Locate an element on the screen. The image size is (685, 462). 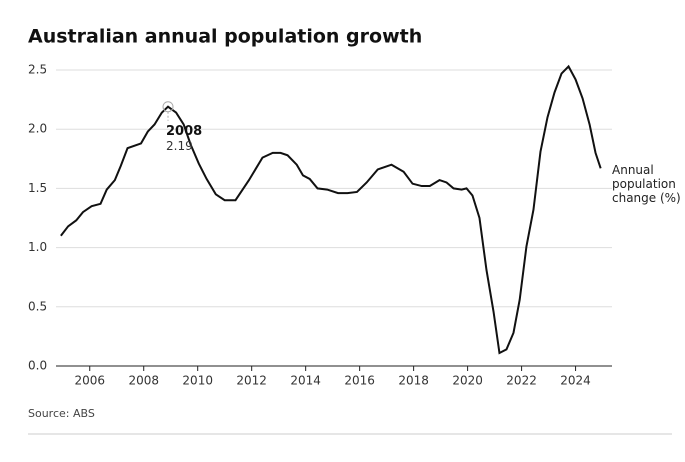
chart-title: Australian annual population growth is located at coordinates (225, 37).